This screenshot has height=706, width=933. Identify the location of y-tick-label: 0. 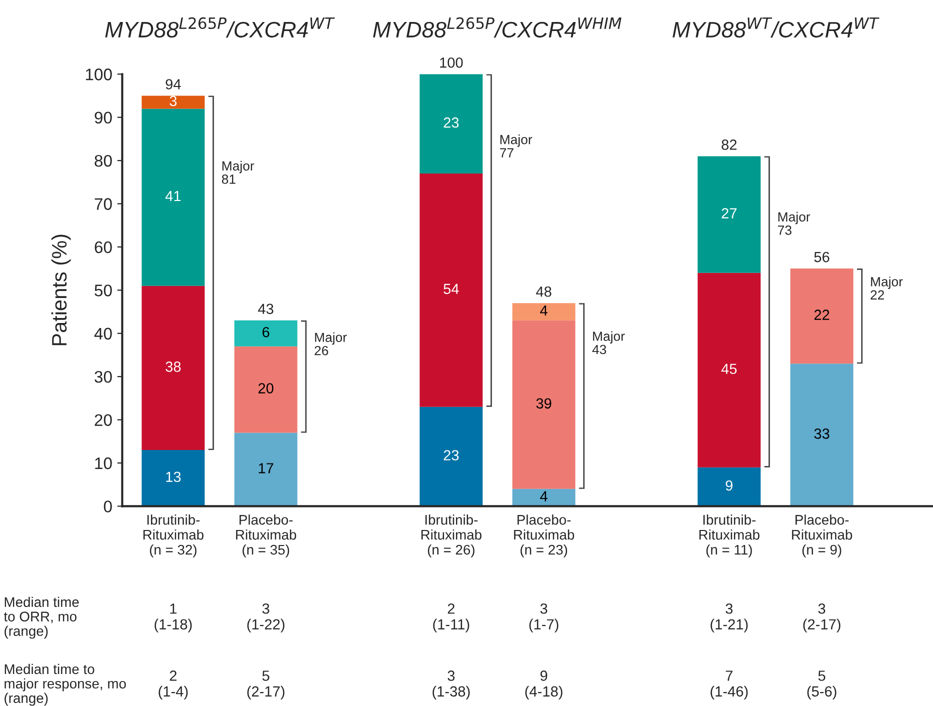
(108, 506).